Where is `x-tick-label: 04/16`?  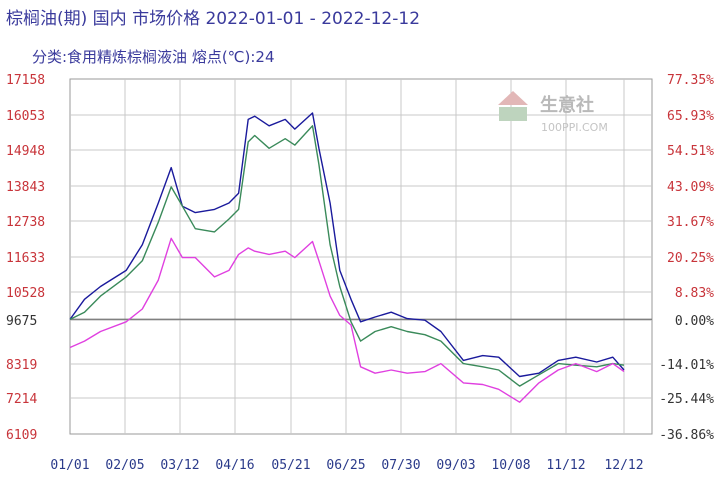
x-tick-label: 04/16 is located at coordinates (234, 465).